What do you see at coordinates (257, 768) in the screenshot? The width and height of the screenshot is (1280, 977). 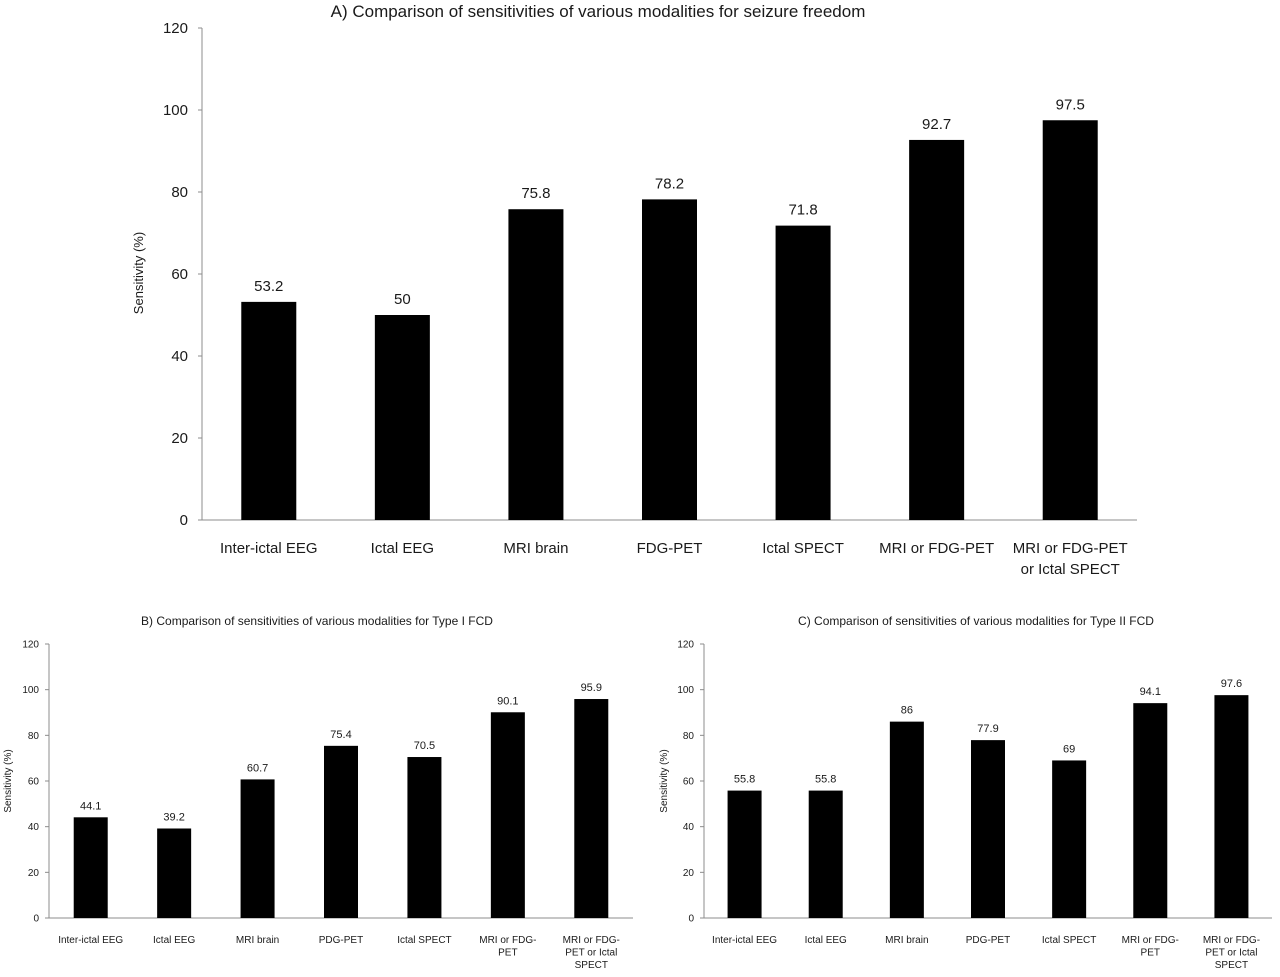 I see `chart-b-value-label: 60.7` at bounding box center [257, 768].